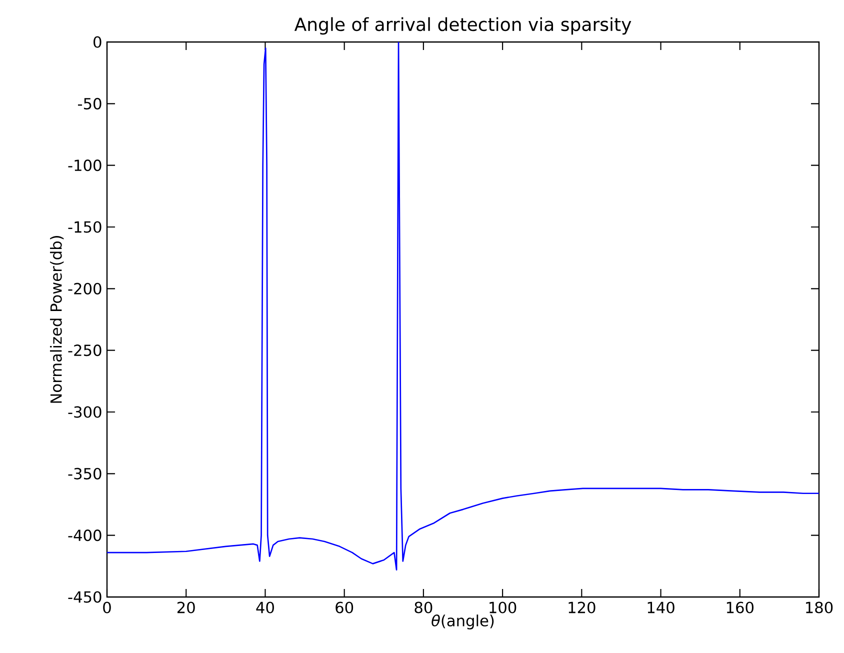  Describe the element at coordinates (582, 608) in the screenshot. I see `x-tick-label: 120` at that location.